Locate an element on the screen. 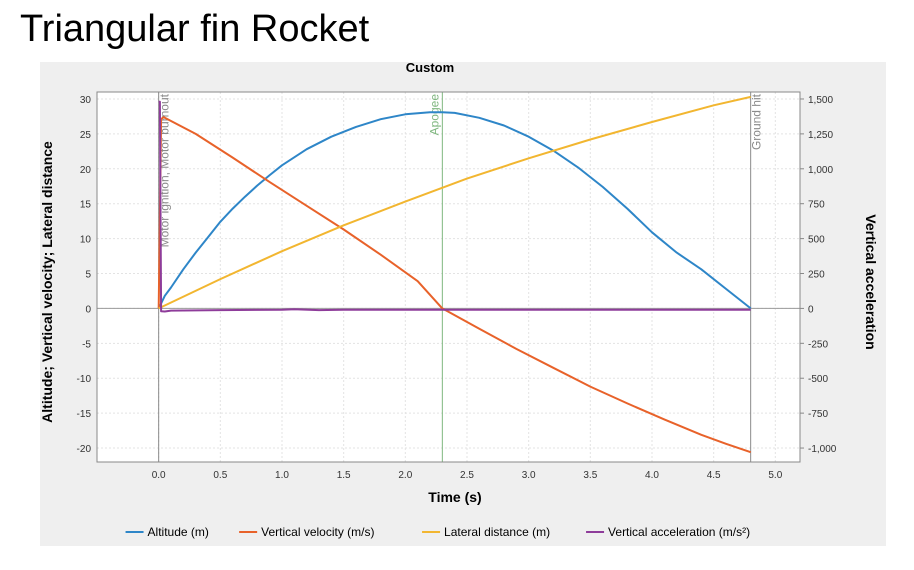 This screenshot has width=914, height=570. y-right-tick-label: -500 is located at coordinates (818, 379).